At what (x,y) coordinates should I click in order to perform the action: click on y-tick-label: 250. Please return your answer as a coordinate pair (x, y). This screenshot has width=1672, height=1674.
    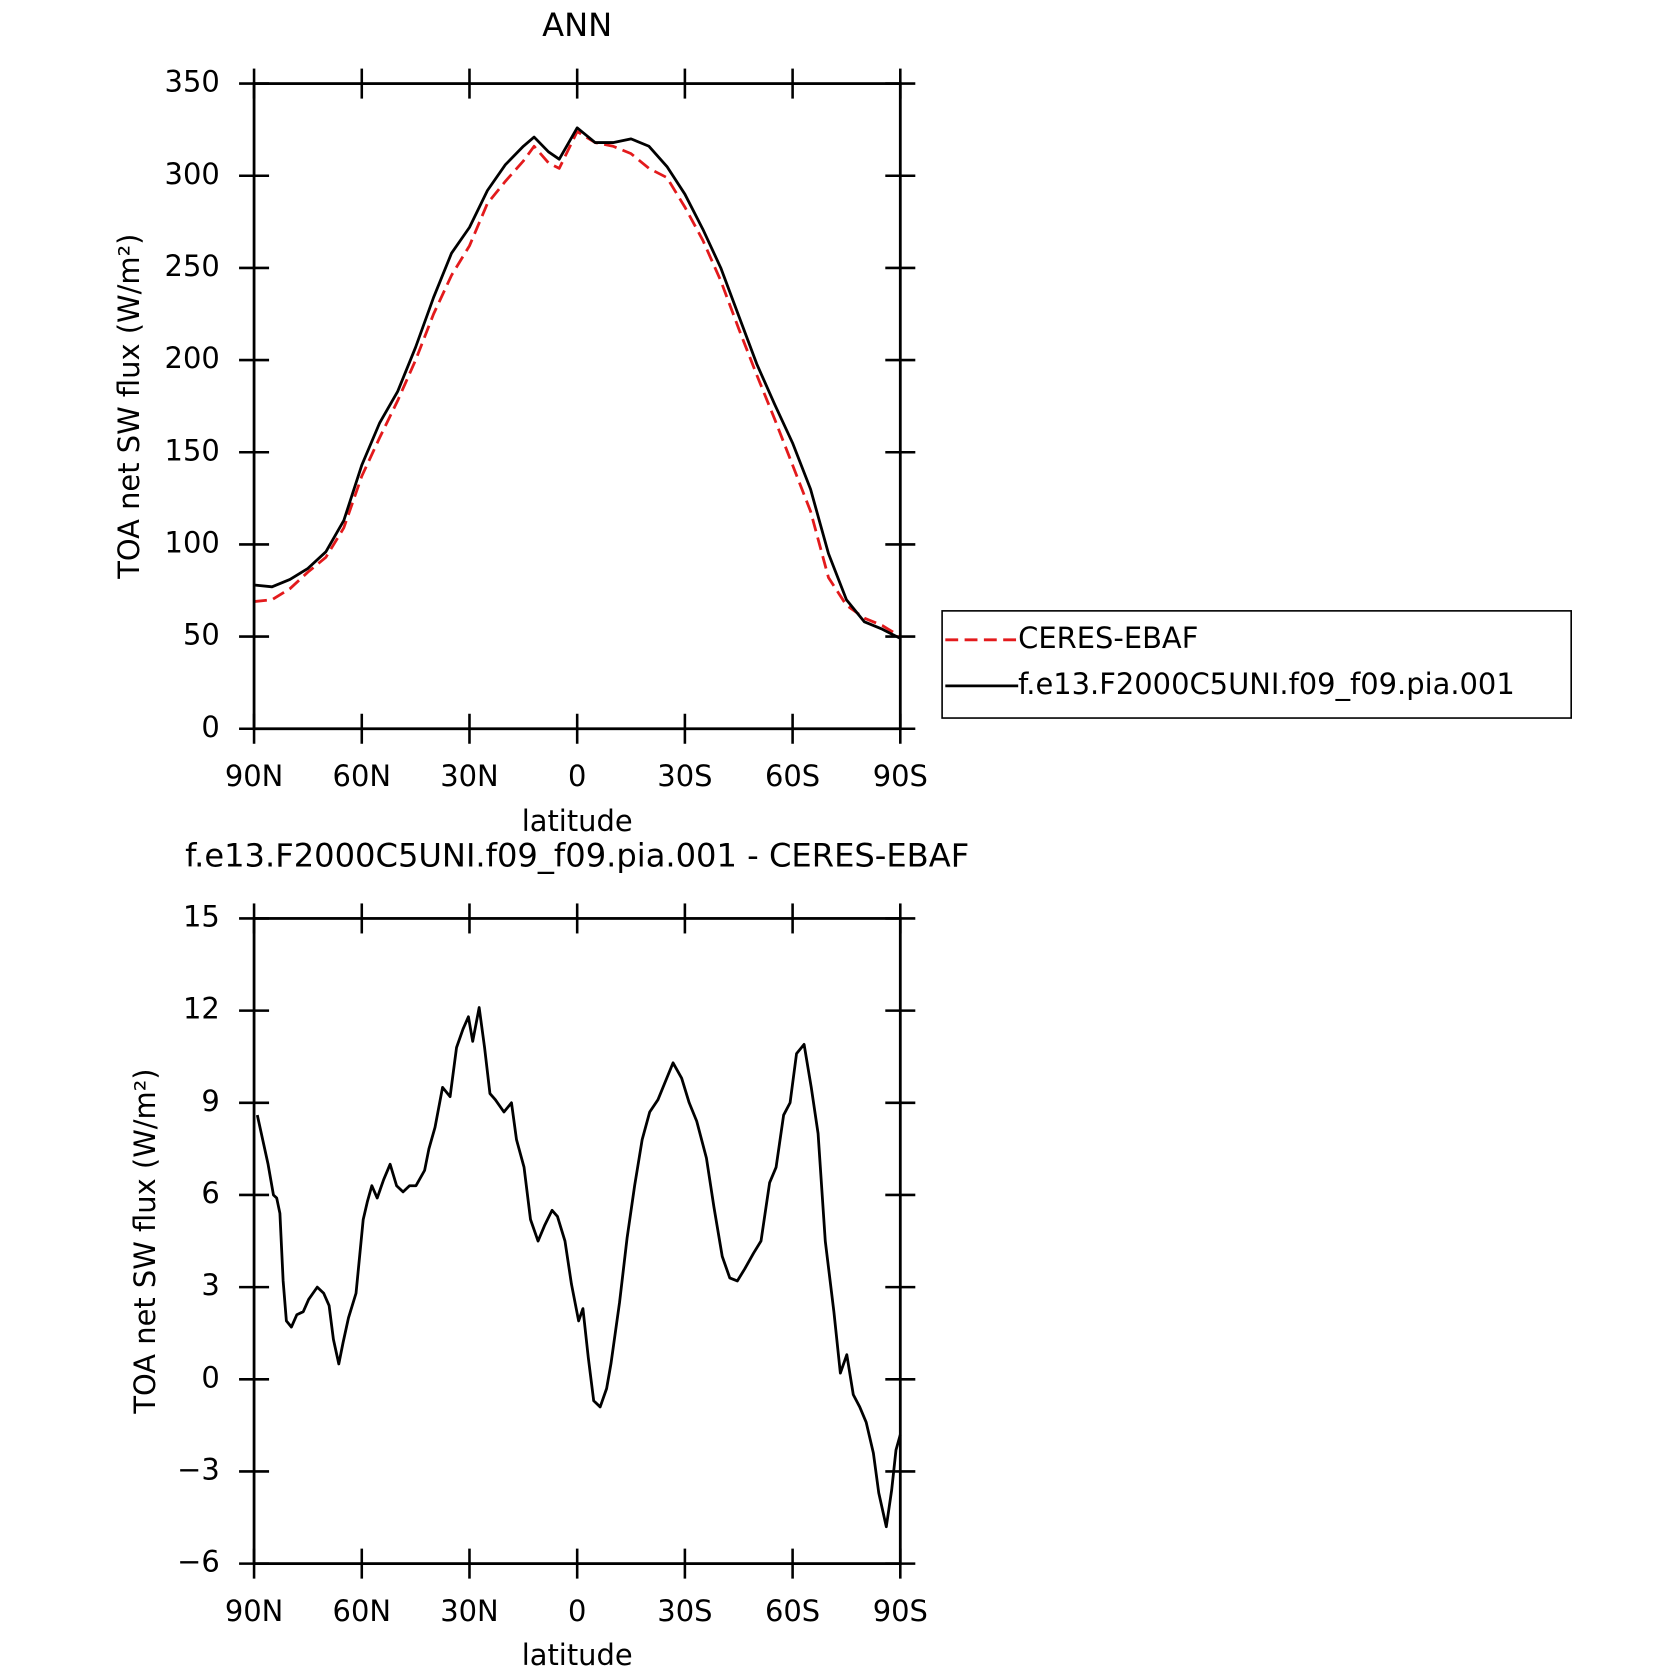
    Looking at the image, I should click on (192, 266).